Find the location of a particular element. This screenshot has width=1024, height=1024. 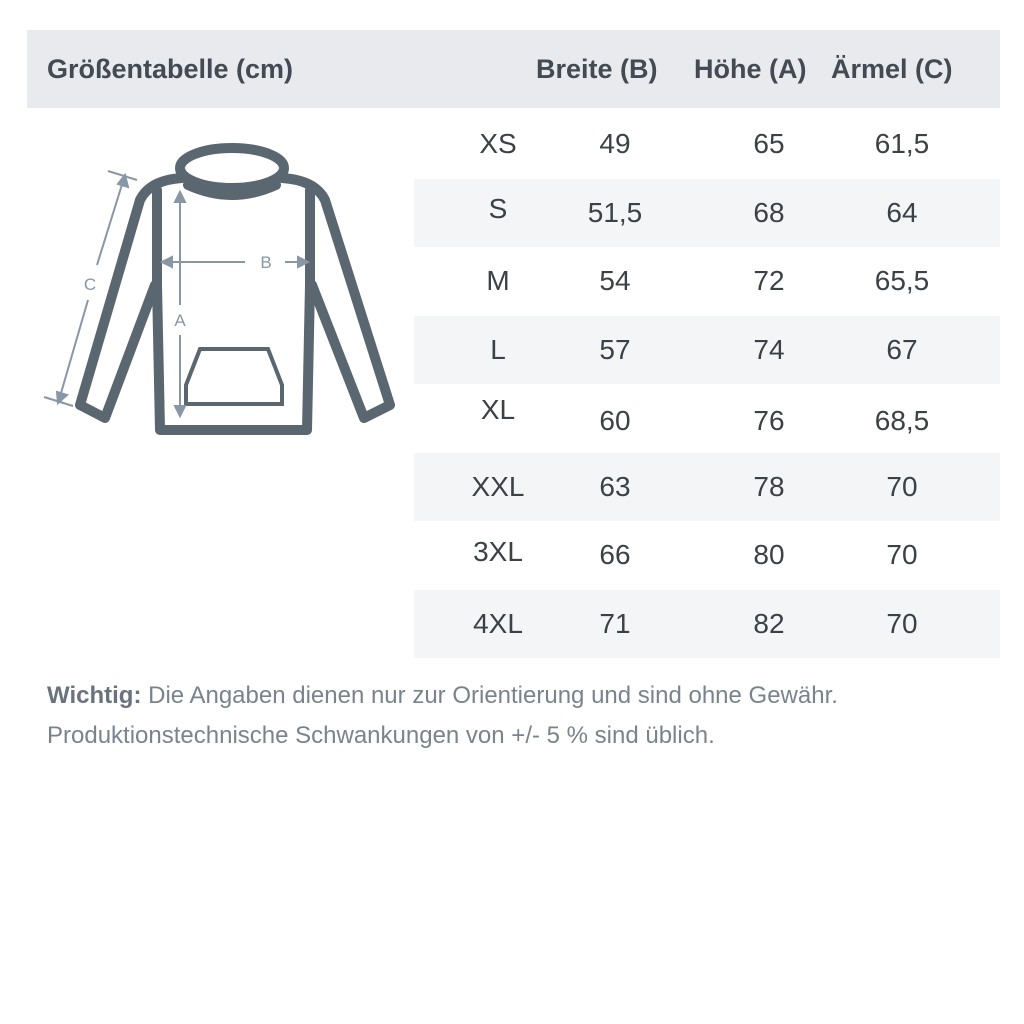

hoehe-cell: 76 is located at coordinates (769, 420).